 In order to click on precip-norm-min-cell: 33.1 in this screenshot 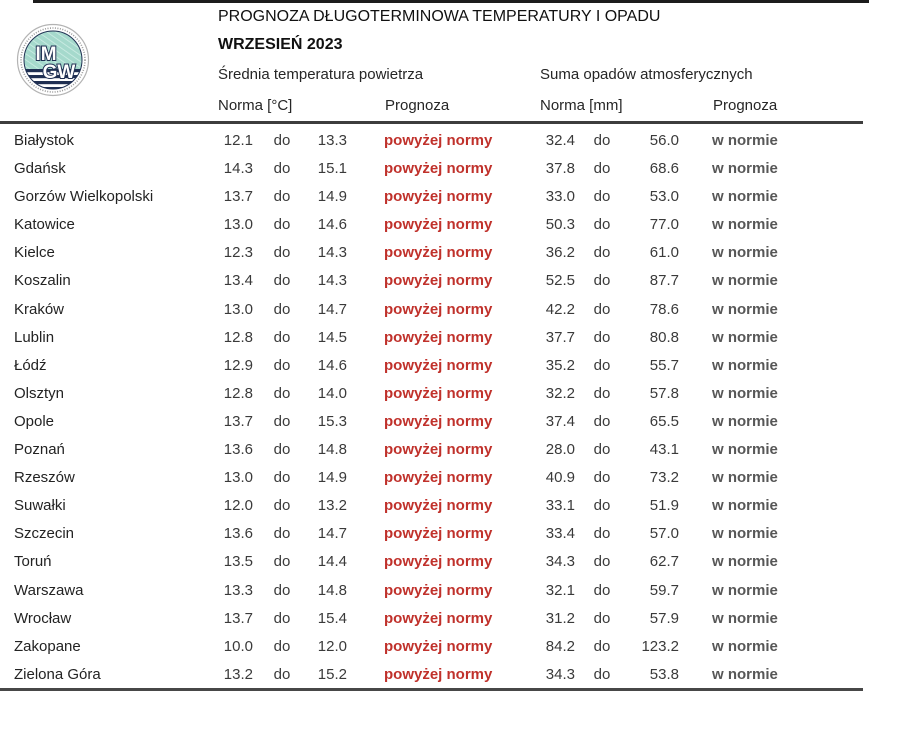, I will do `click(560, 506)`.